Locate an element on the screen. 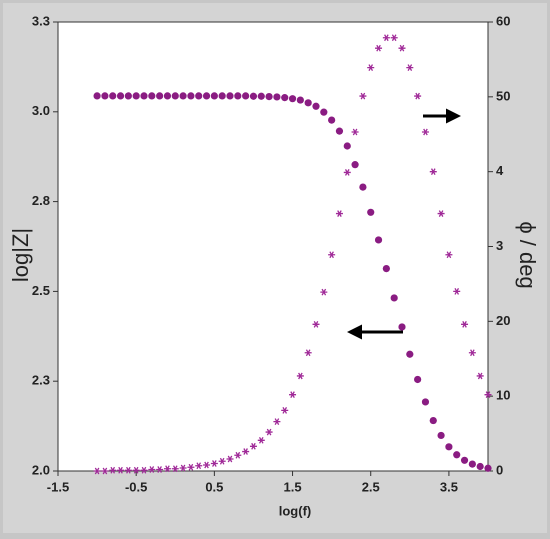 Image resolution: width=550 pixels, height=539 pixels. y-axis-label: log|Z| is located at coordinates (20, 255).